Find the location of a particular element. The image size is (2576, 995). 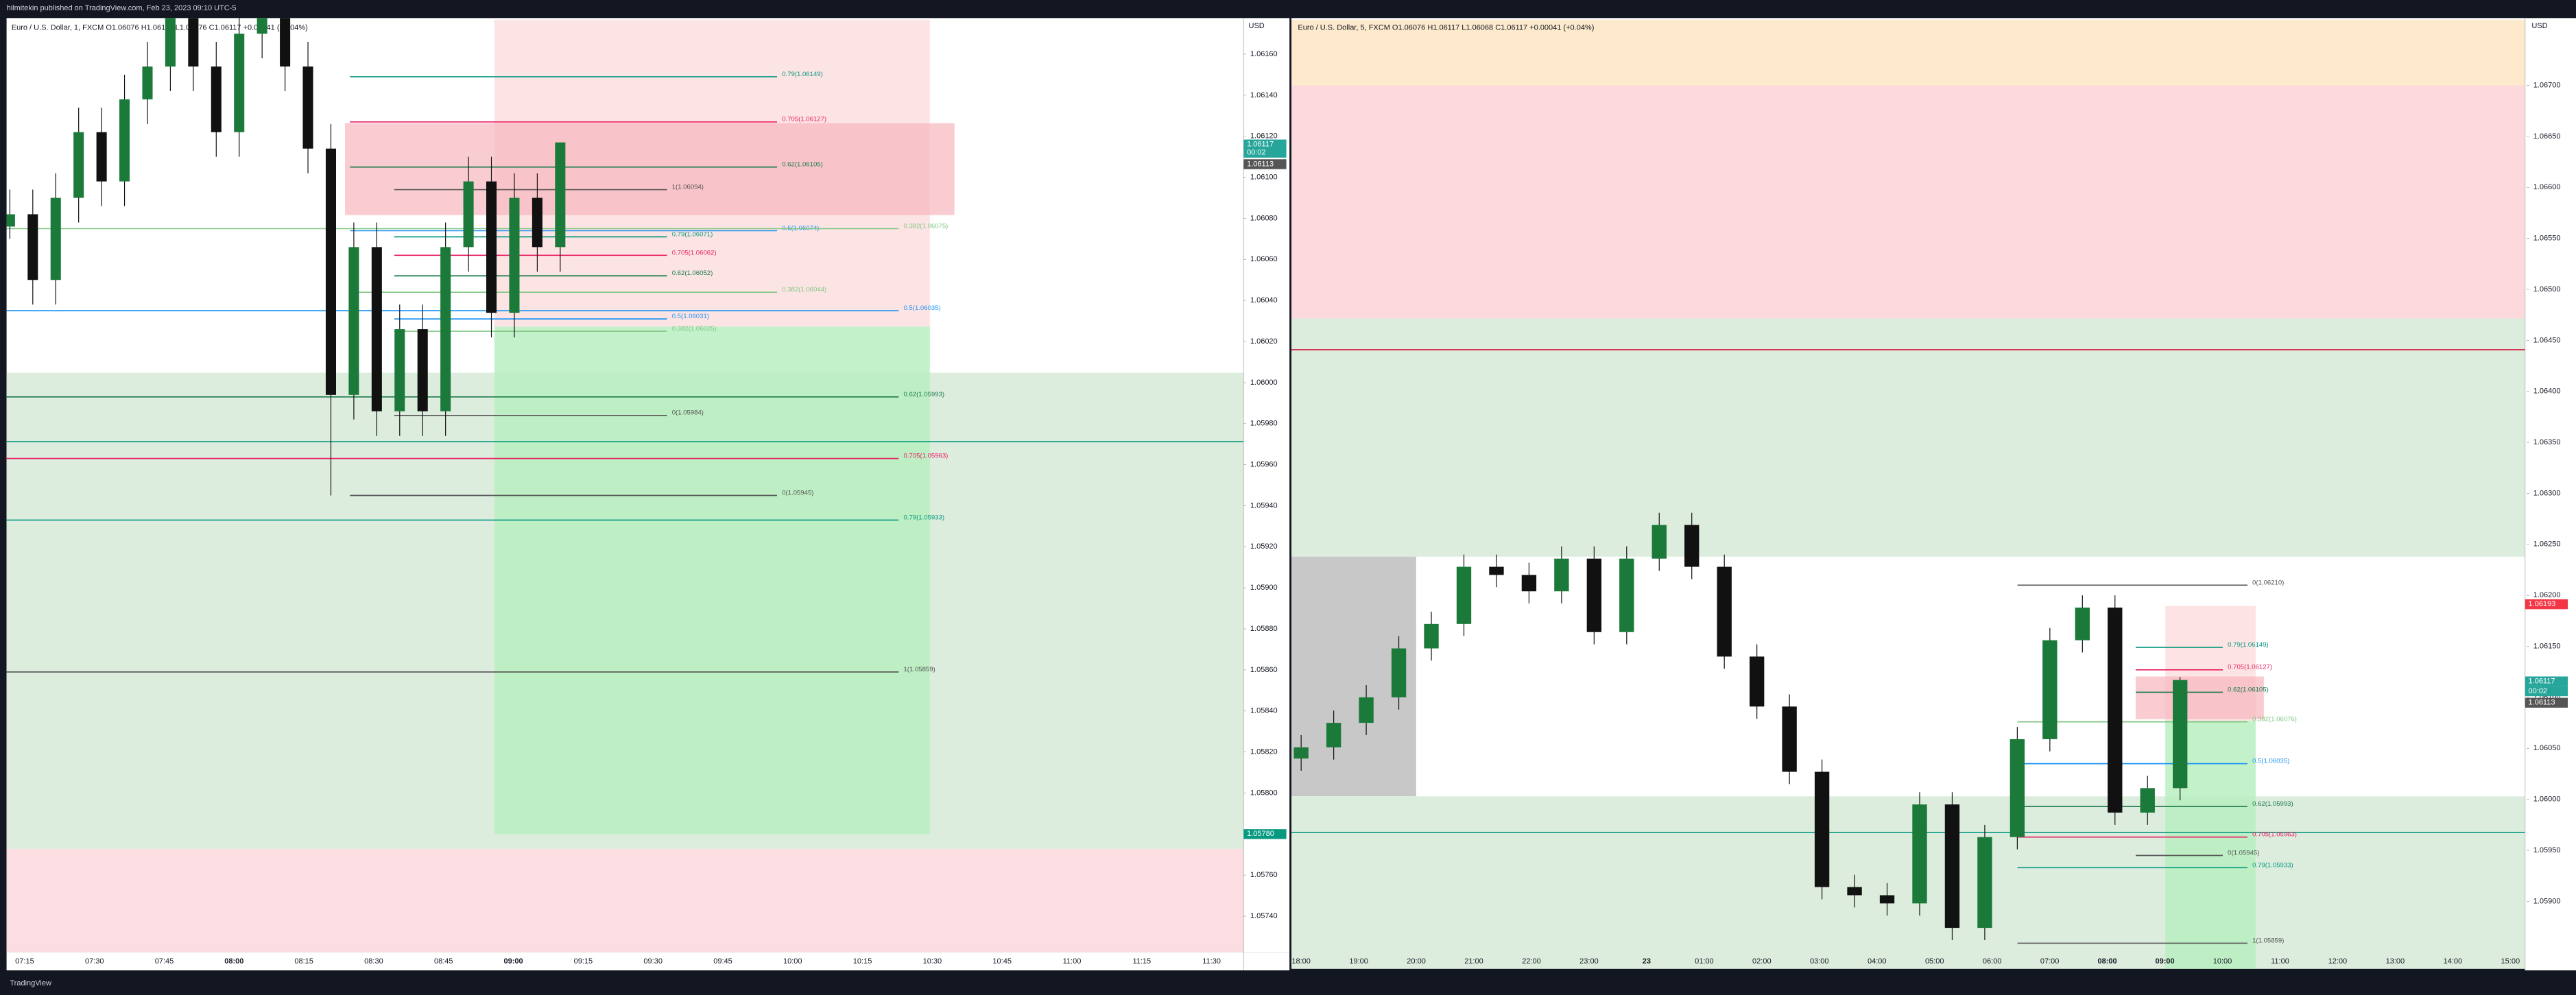

price-axis is located at coordinates (2550, 494).